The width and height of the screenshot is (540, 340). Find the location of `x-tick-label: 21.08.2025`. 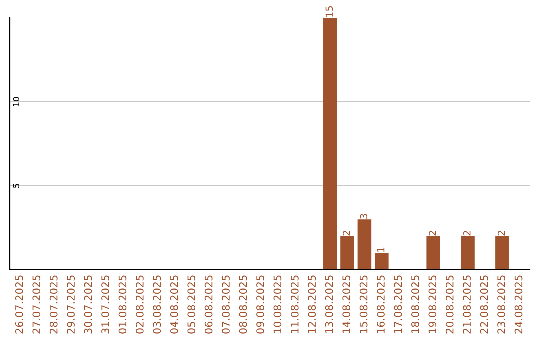

x-tick-label: 21.08.2025 is located at coordinates (467, 305).